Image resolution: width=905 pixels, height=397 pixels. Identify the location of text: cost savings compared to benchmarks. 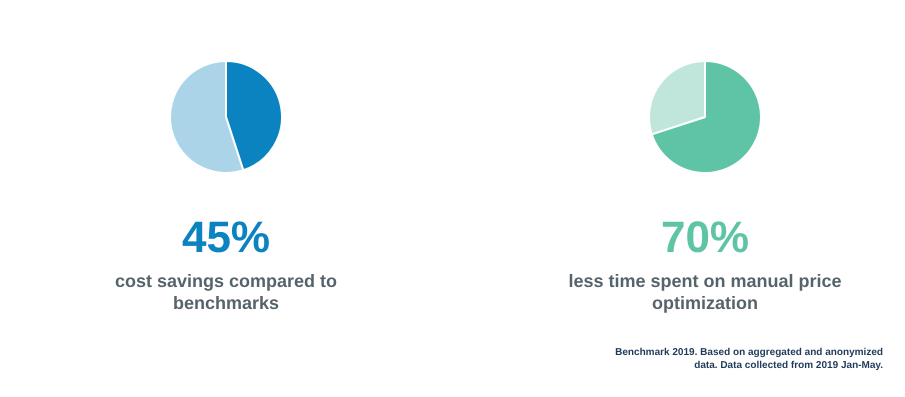
(226, 292).